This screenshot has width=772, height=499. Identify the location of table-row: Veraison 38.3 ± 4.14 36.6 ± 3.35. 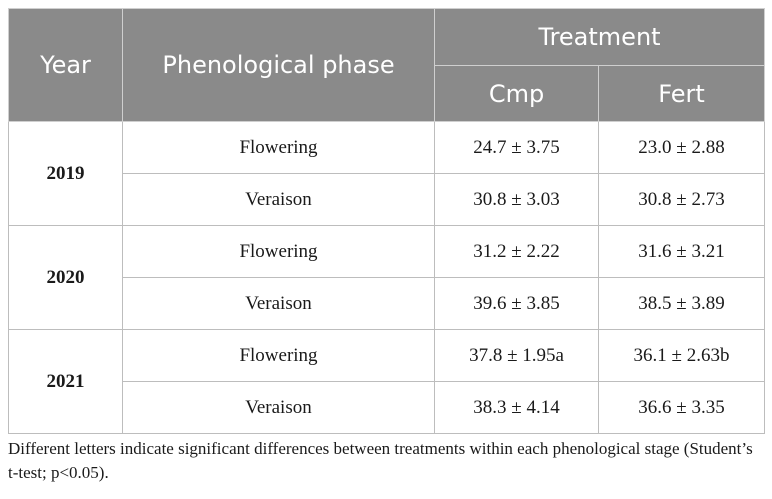
(387, 407).